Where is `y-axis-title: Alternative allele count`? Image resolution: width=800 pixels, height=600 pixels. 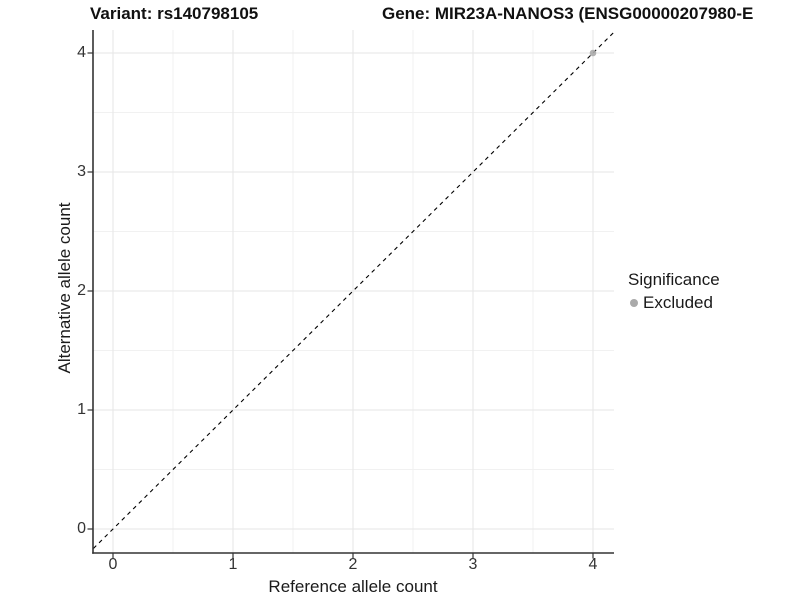 y-axis-title: Alternative allele count is located at coordinates (64, 288).